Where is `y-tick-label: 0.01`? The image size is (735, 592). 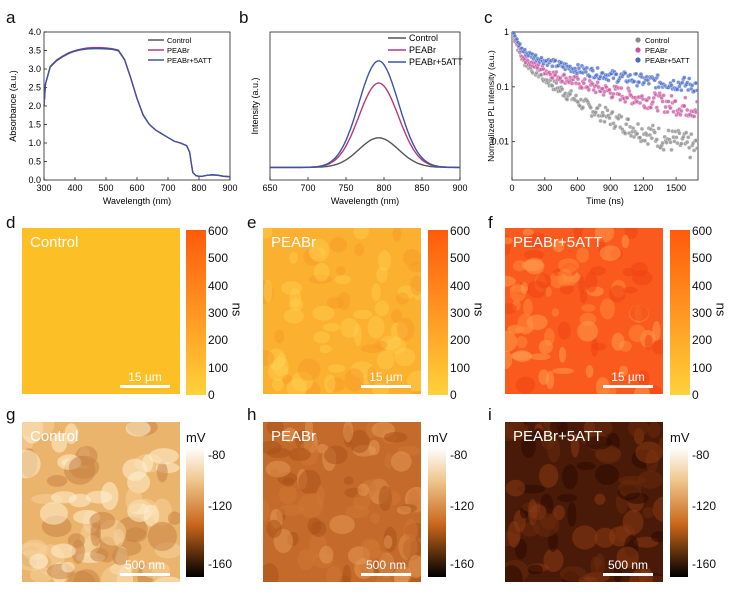 y-tick-label: 0.01 is located at coordinates (500, 142).